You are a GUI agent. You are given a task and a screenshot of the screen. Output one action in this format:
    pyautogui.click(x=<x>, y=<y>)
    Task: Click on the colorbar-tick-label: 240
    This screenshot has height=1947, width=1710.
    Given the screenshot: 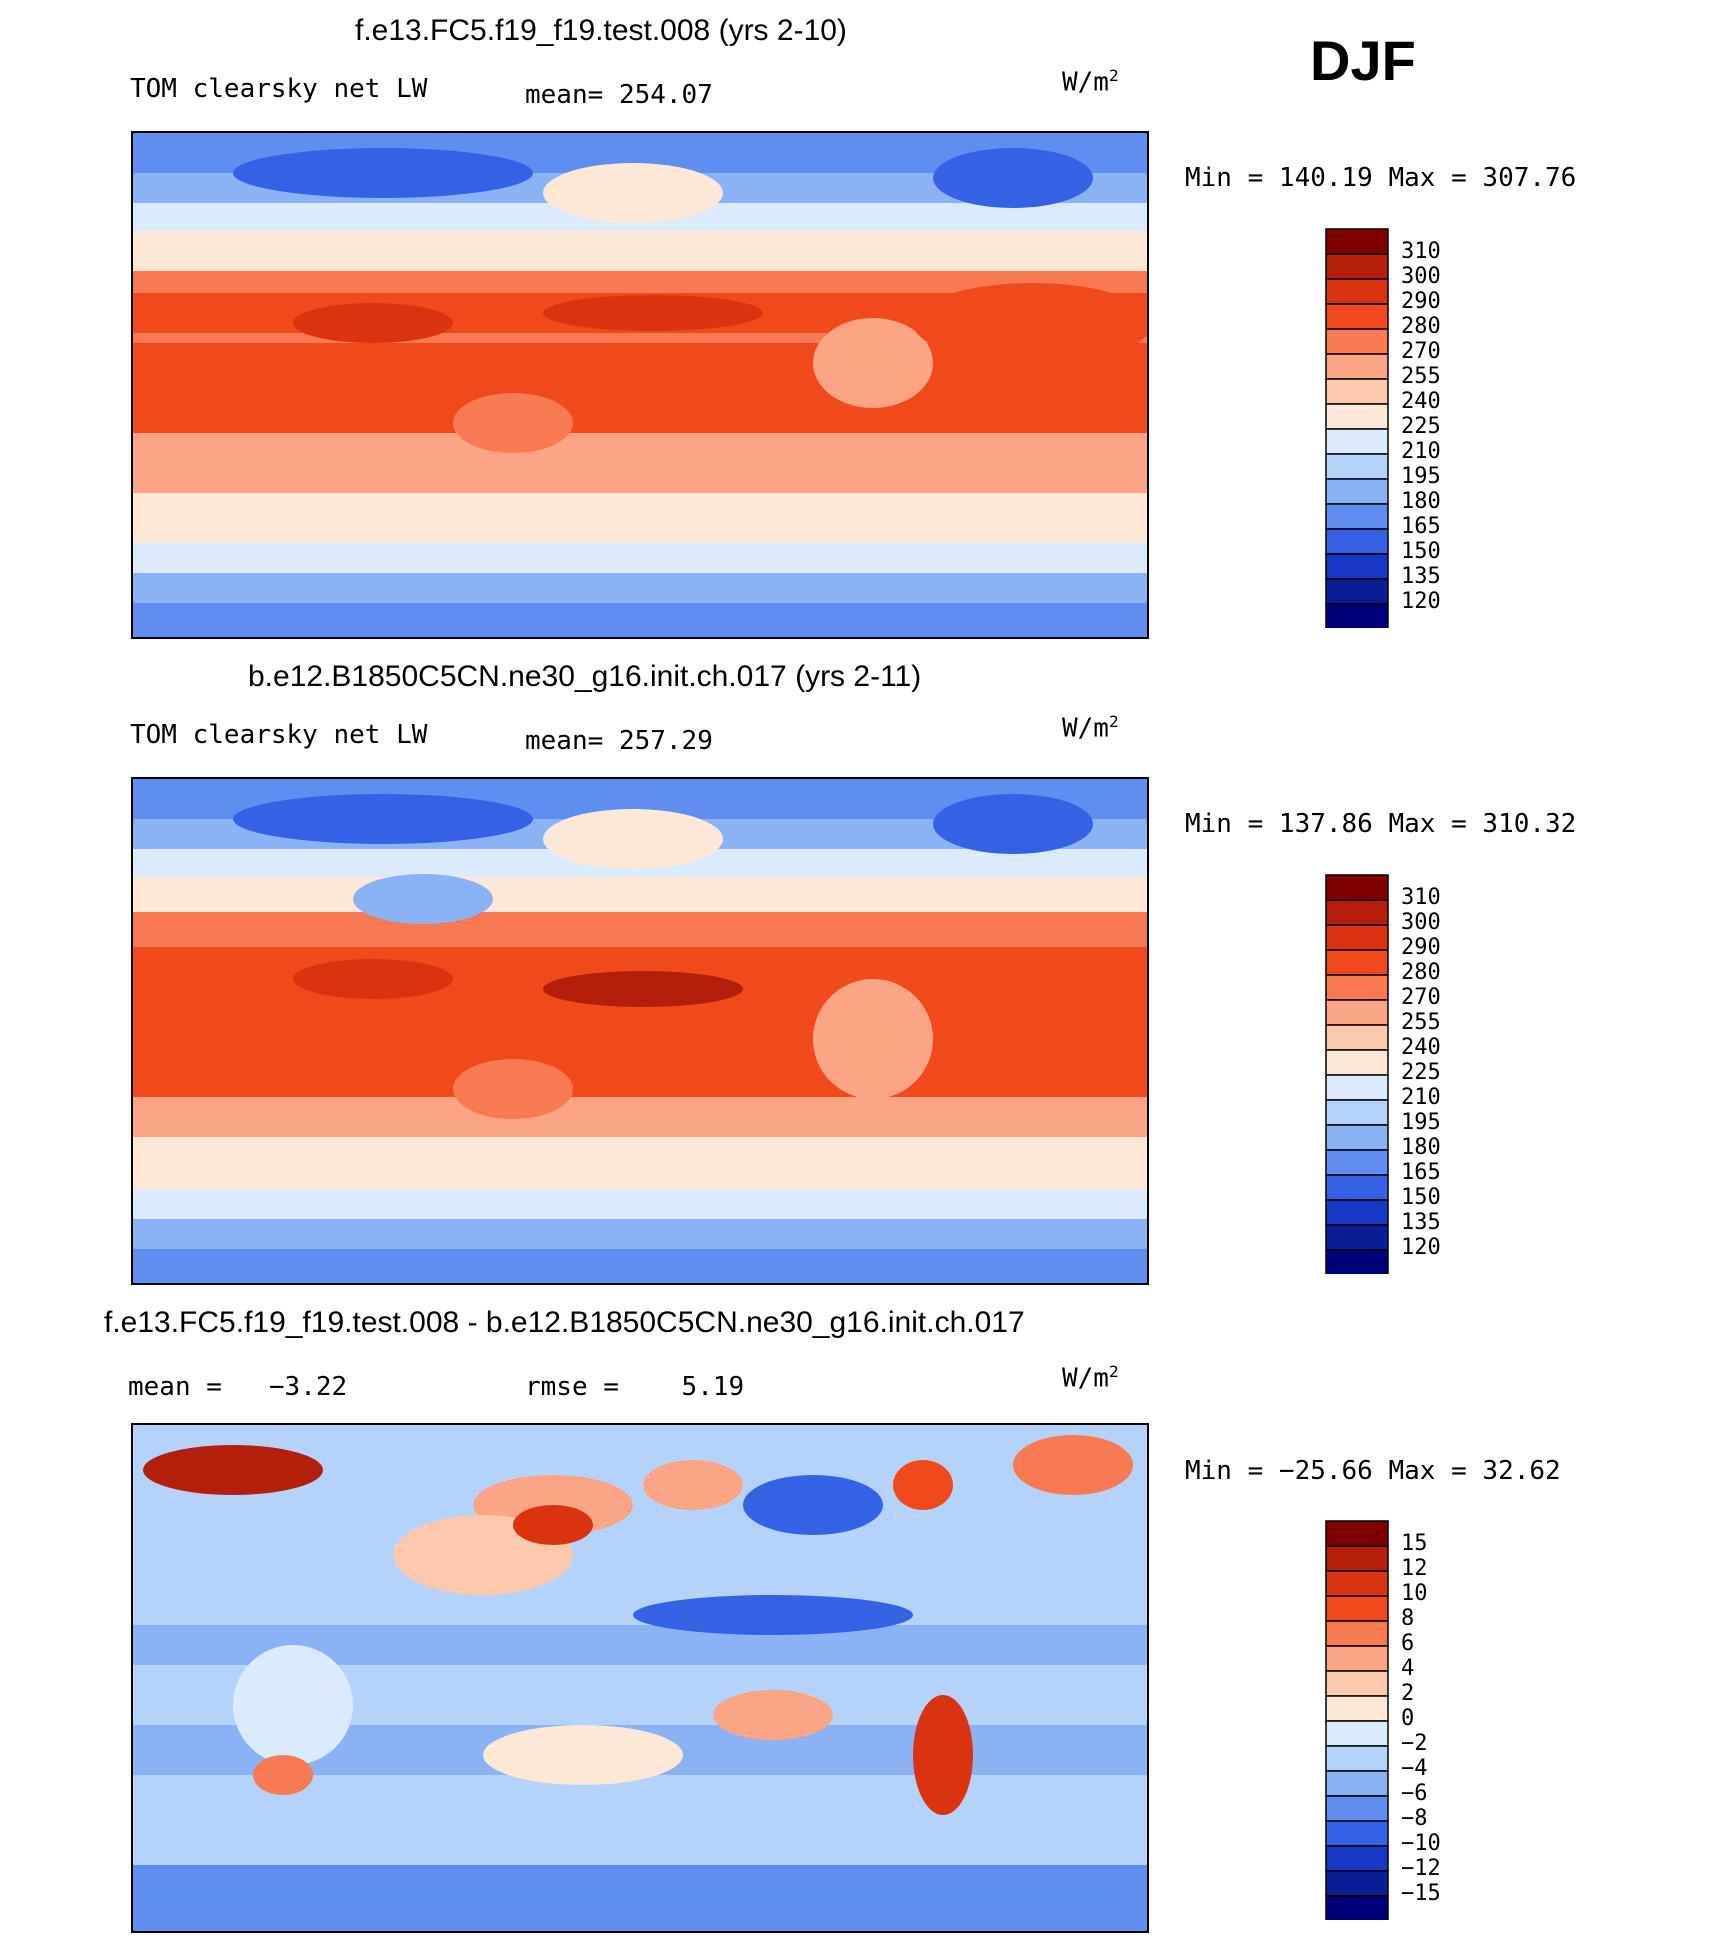 What is the action you would take?
    pyautogui.click(x=1421, y=1047)
    